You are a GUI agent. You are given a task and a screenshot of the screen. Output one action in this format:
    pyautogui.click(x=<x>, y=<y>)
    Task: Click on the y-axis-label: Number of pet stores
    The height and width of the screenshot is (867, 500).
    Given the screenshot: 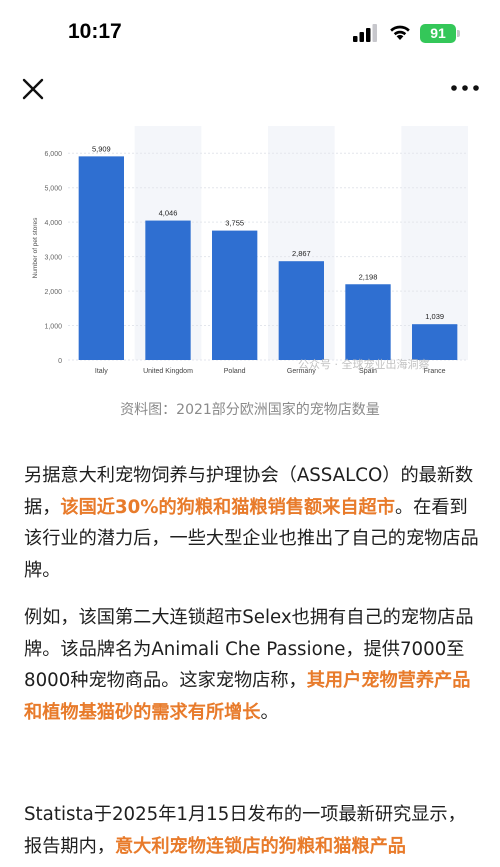 What is the action you would take?
    pyautogui.click(x=35, y=247)
    